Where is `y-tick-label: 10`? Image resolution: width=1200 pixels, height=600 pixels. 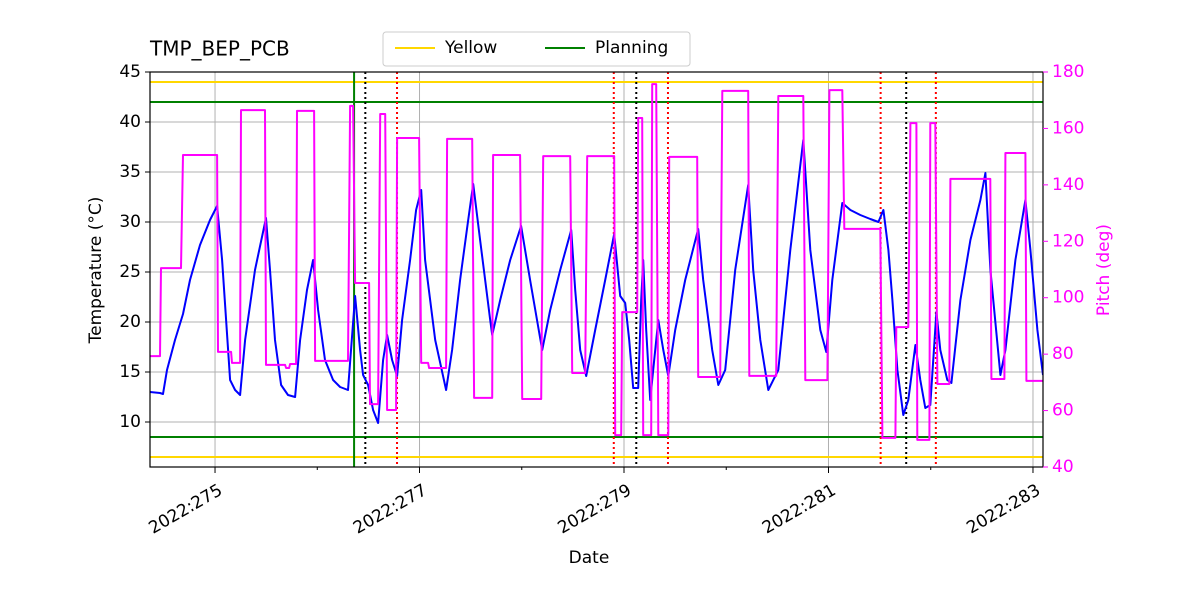 y-tick-label: 10 is located at coordinates (130, 422).